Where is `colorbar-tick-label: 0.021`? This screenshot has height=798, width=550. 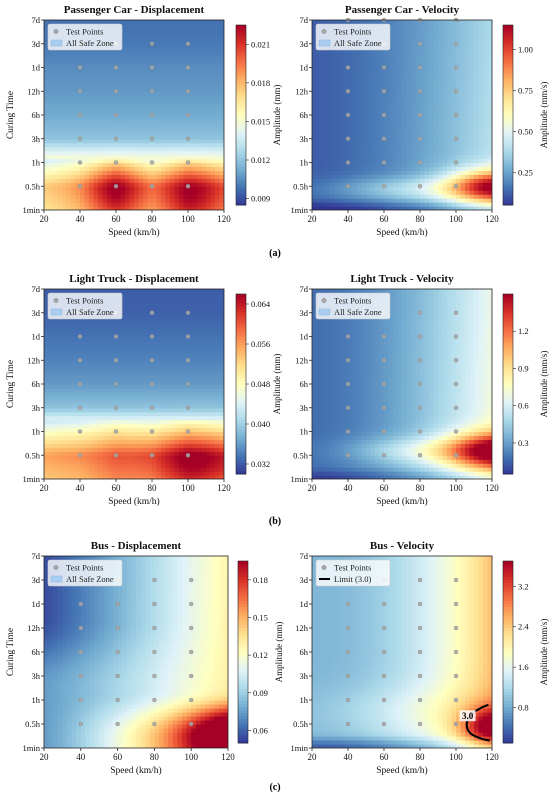 colorbar-tick-label: 0.021 is located at coordinates (260, 44).